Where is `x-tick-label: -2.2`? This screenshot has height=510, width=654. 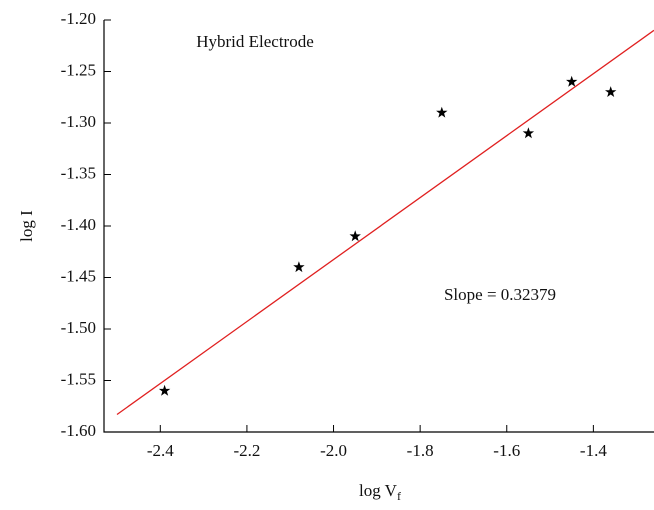 x-tick-label: -2.2 is located at coordinates (246, 450).